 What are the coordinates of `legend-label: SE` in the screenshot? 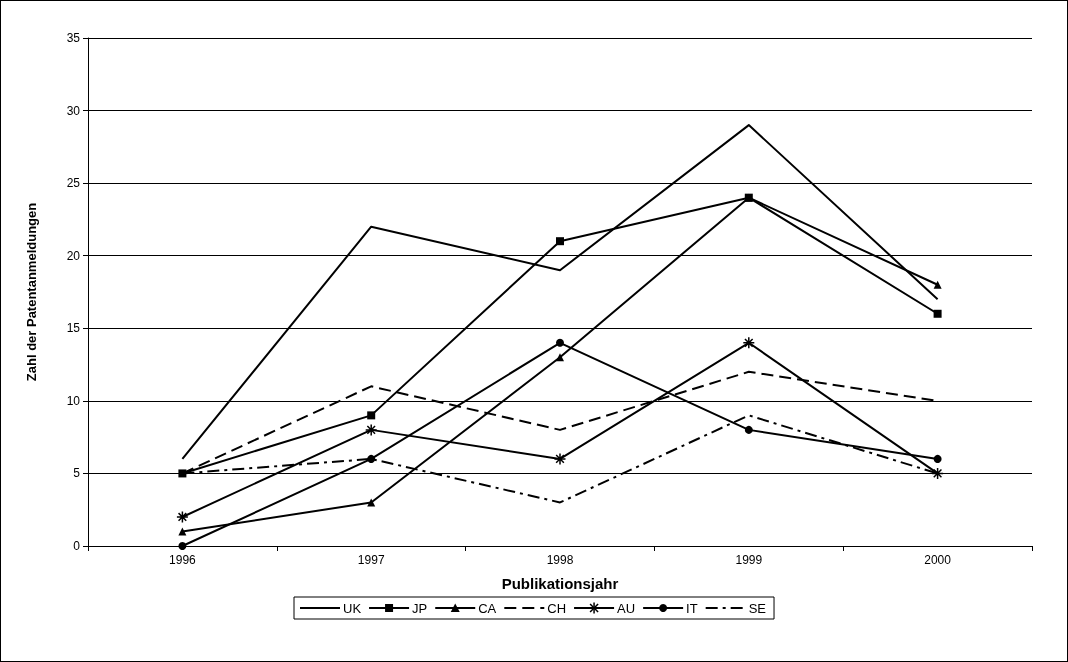 It's located at (757, 608).